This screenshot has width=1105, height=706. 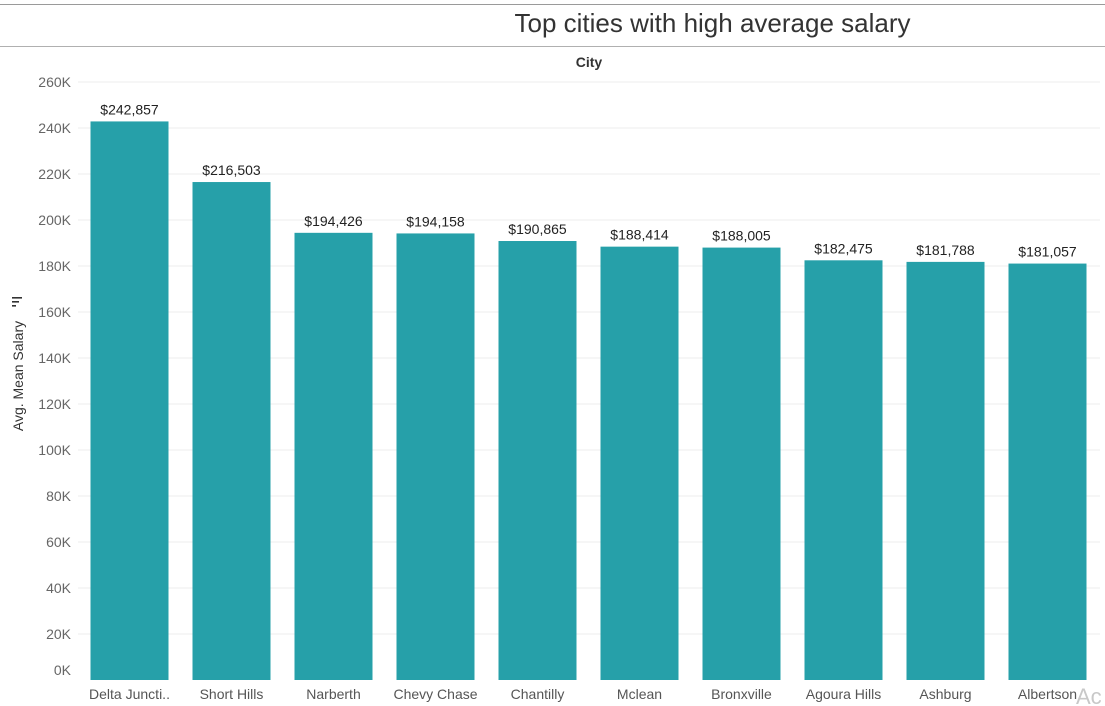 I want to click on x-category-label: Mclean, so click(x=639, y=694).